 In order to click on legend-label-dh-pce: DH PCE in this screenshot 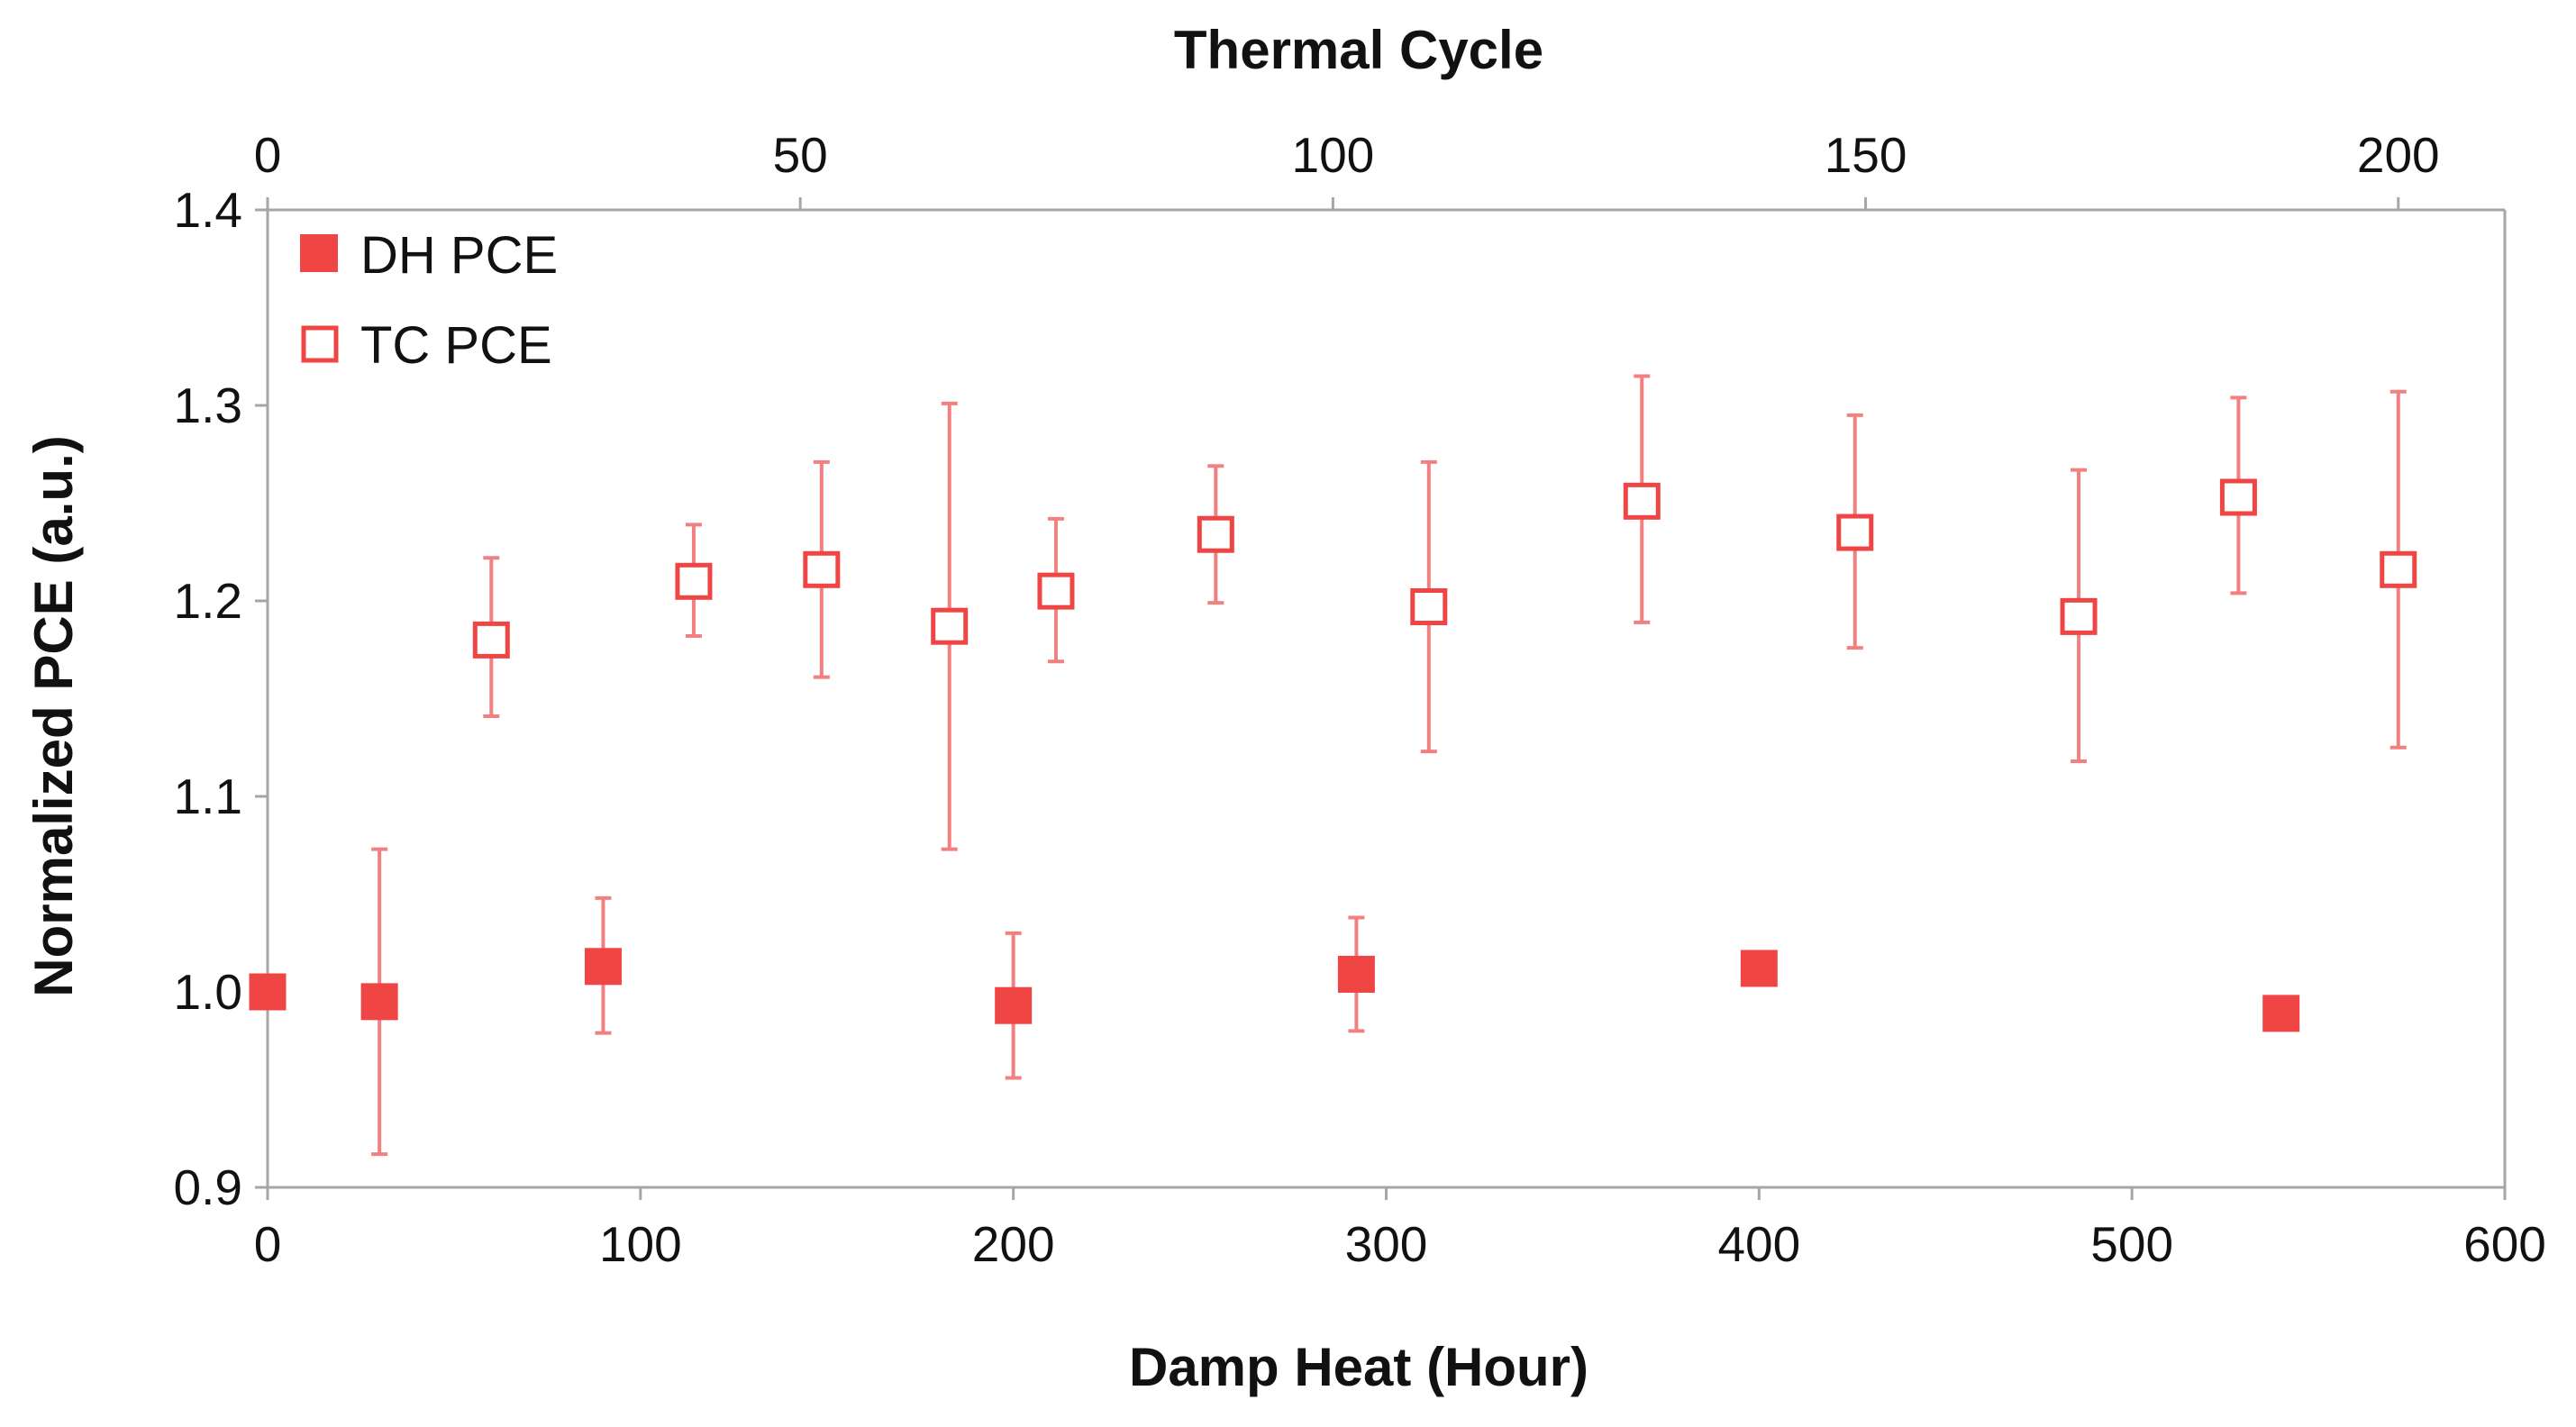, I will do `click(459, 255)`.